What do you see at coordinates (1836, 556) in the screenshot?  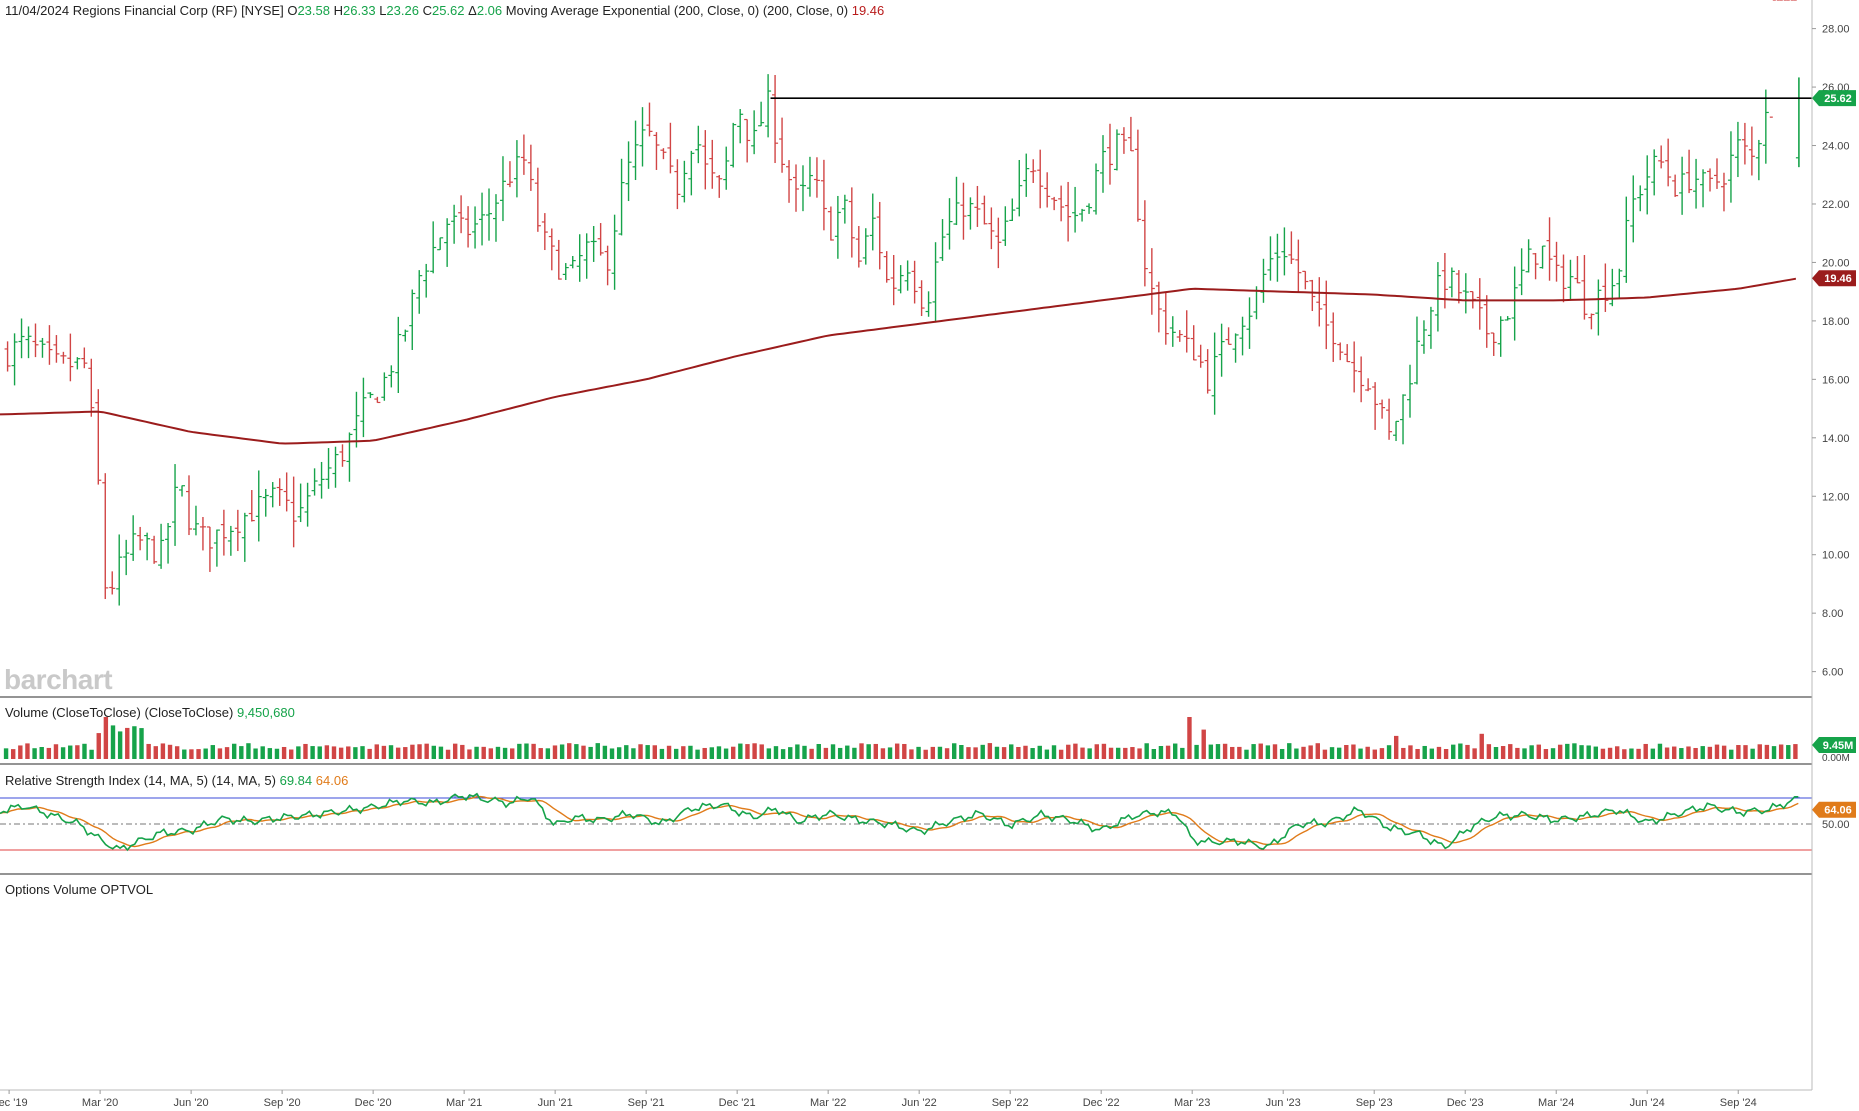 I see `y-tick-label: 10.00` at bounding box center [1836, 556].